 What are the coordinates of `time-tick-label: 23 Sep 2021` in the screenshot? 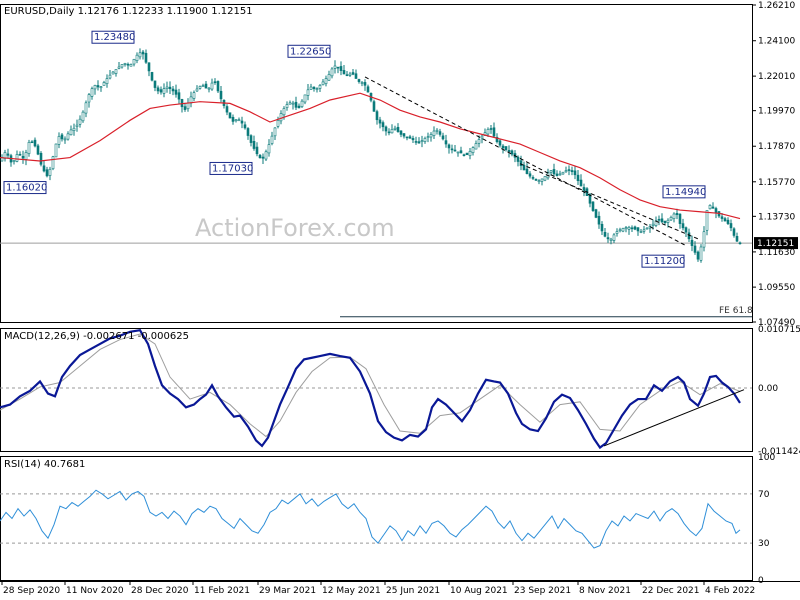 It's located at (542, 591).